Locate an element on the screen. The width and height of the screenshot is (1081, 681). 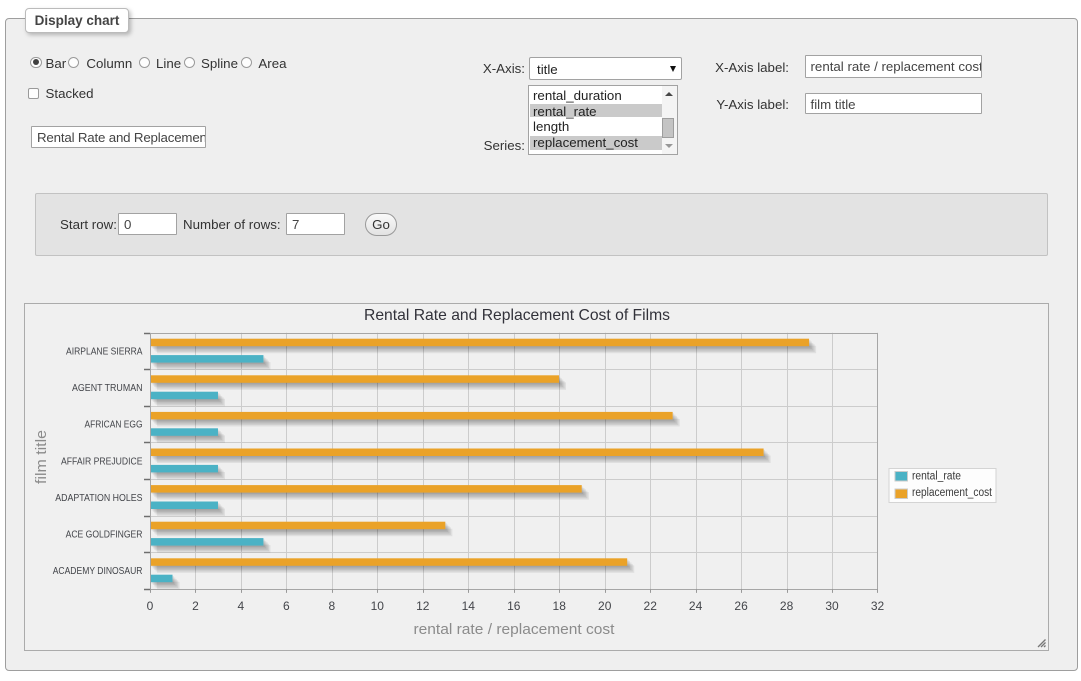
svg-text: rental_rate is located at coordinates (936, 477).